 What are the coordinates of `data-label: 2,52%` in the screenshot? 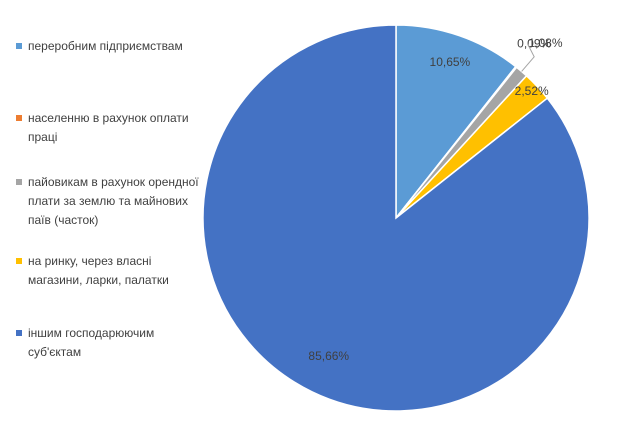 It's located at (532, 91).